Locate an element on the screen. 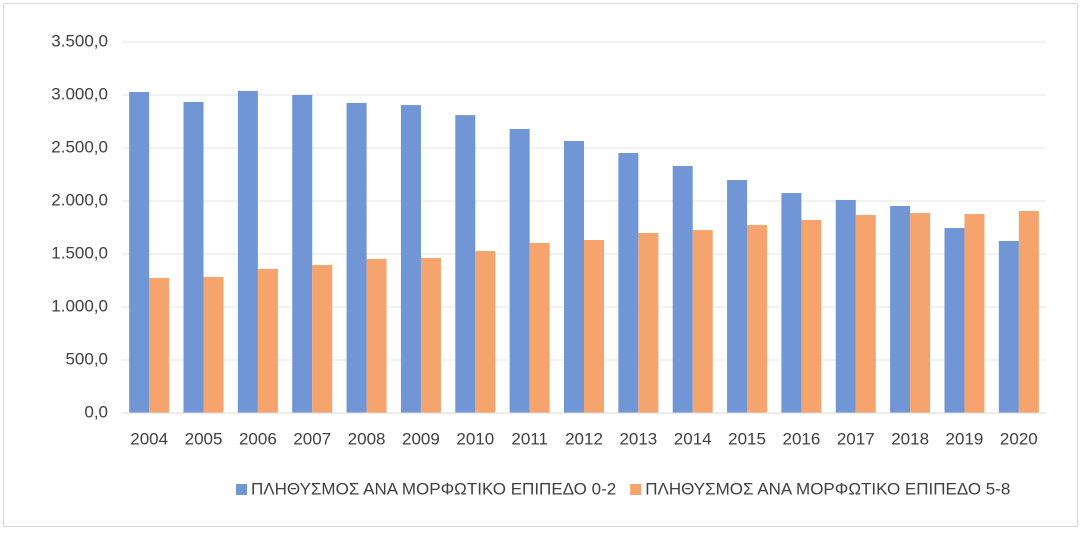  x-tick-label: 2006 is located at coordinates (258, 438).